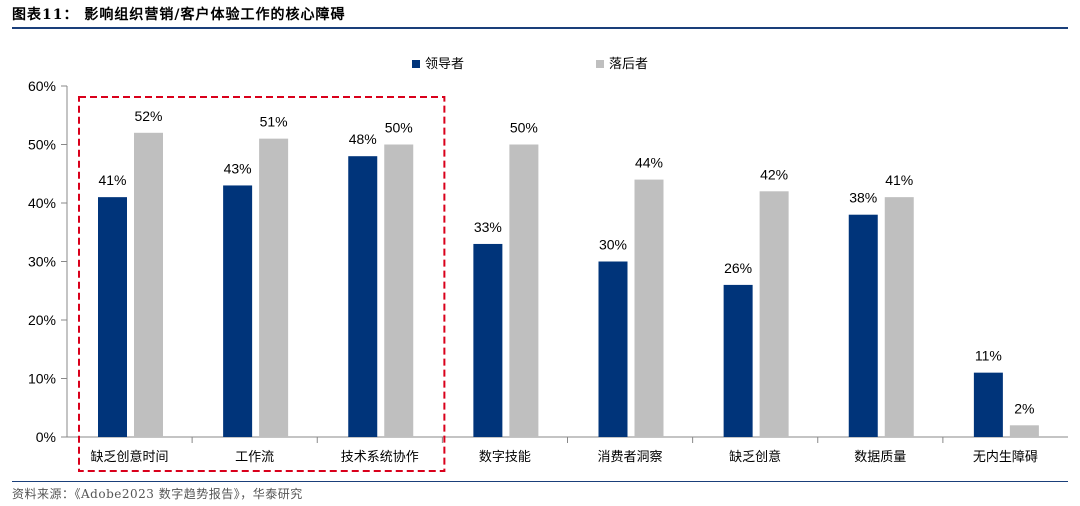 This screenshot has width=1080, height=506. Describe the element at coordinates (863, 198) in the screenshot. I see `data-label: 38%` at that location.